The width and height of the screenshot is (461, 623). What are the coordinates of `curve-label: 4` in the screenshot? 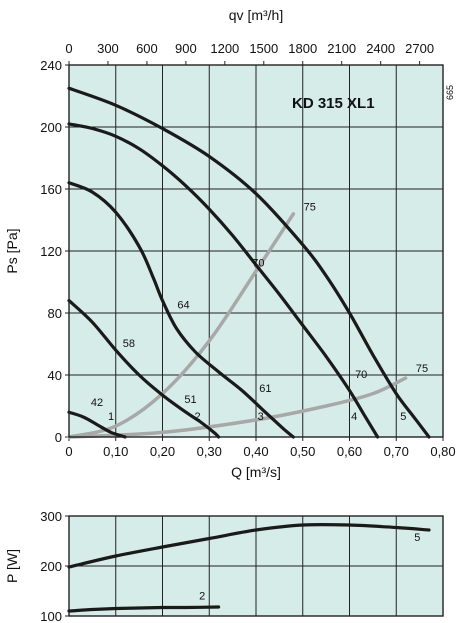 It's located at (354, 417).